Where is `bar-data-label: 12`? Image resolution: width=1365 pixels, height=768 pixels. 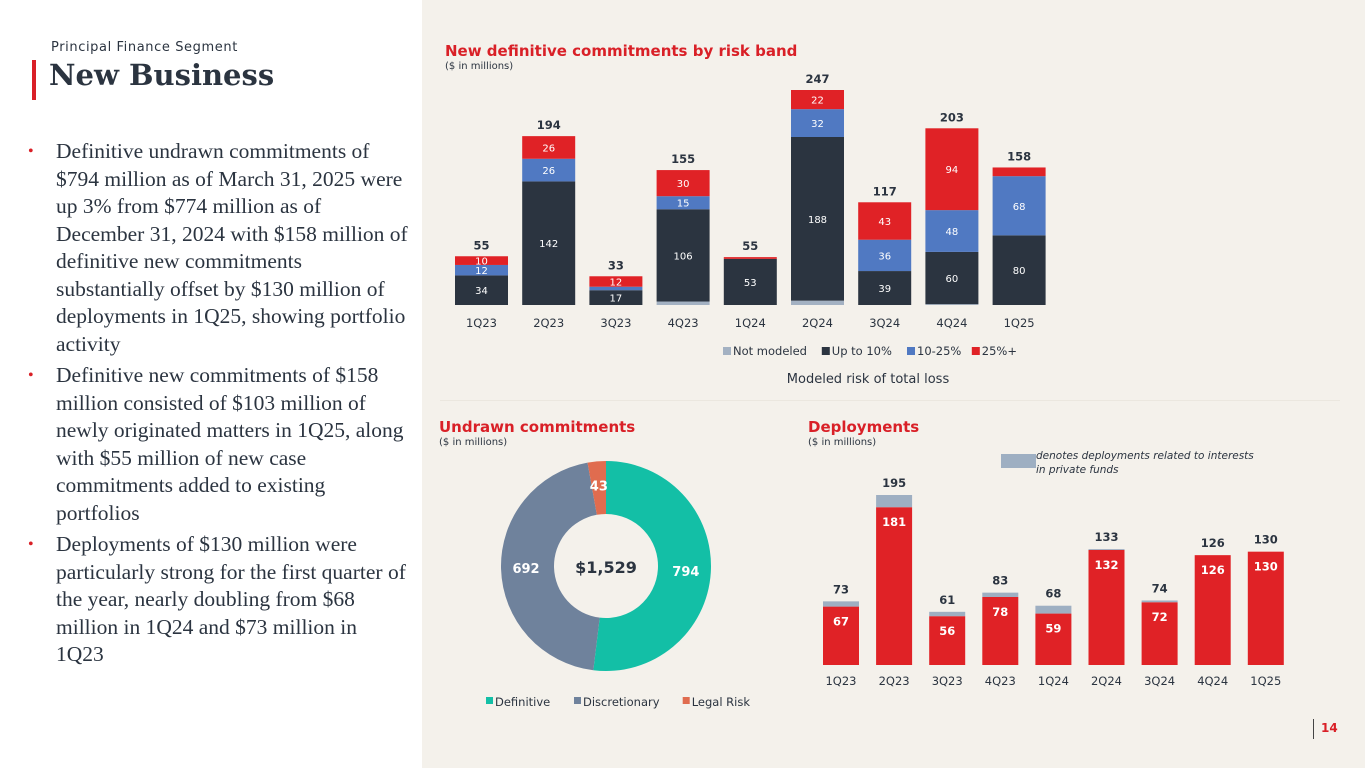
bar-data-label: 12 is located at coordinates (481, 271).